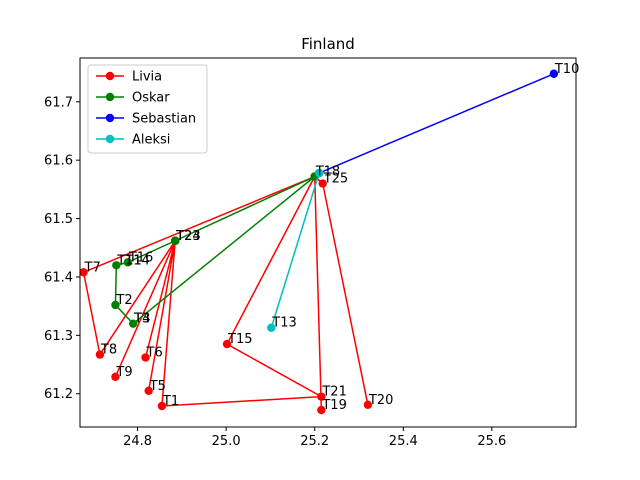 The height and width of the screenshot is (480, 640). I want to click on legend-item-aleksi: Aleksi, so click(133, 140).